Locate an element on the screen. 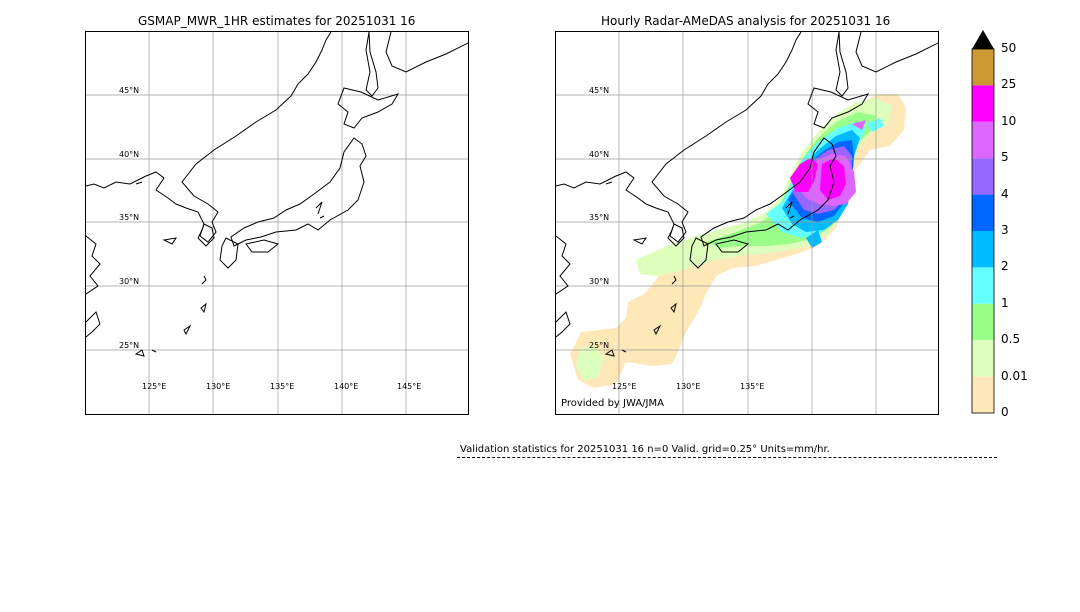 This screenshot has height=612, width=1080. colorbar-label: 4 is located at coordinates (1005, 193).